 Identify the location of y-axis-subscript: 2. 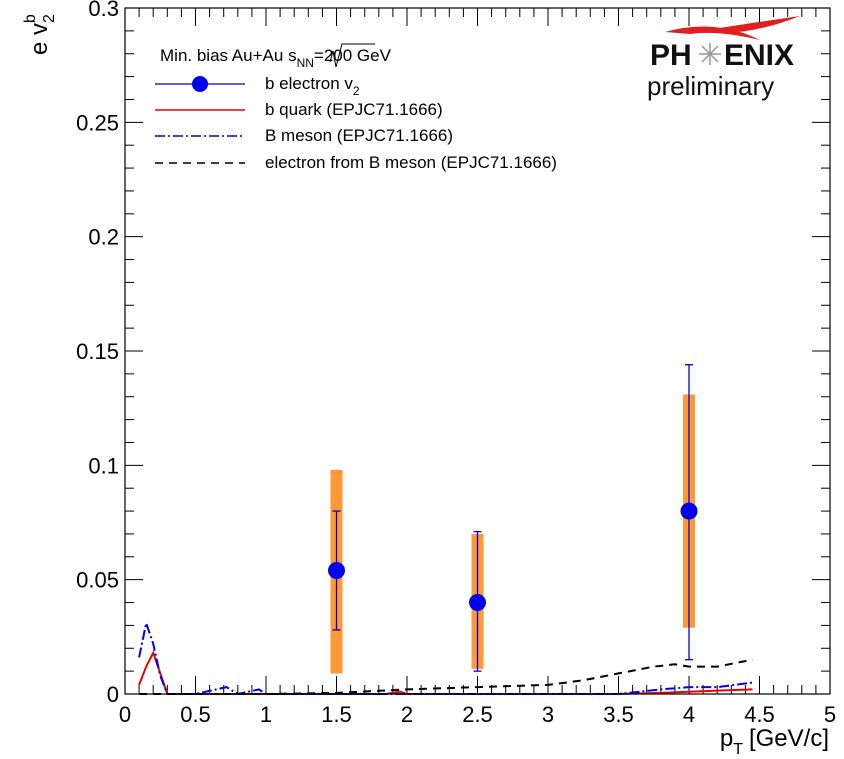
(49, 18).